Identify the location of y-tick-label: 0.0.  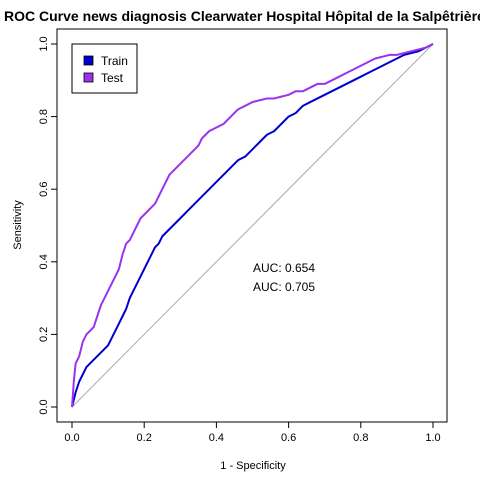
(44, 406).